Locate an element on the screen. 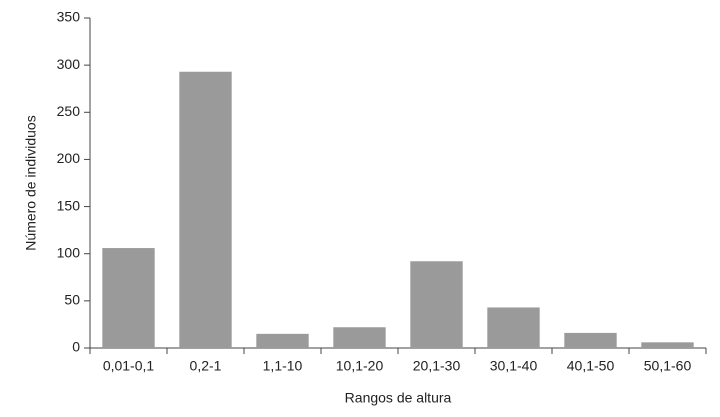 The width and height of the screenshot is (720, 417). y-tick-label: 250 is located at coordinates (69, 111).